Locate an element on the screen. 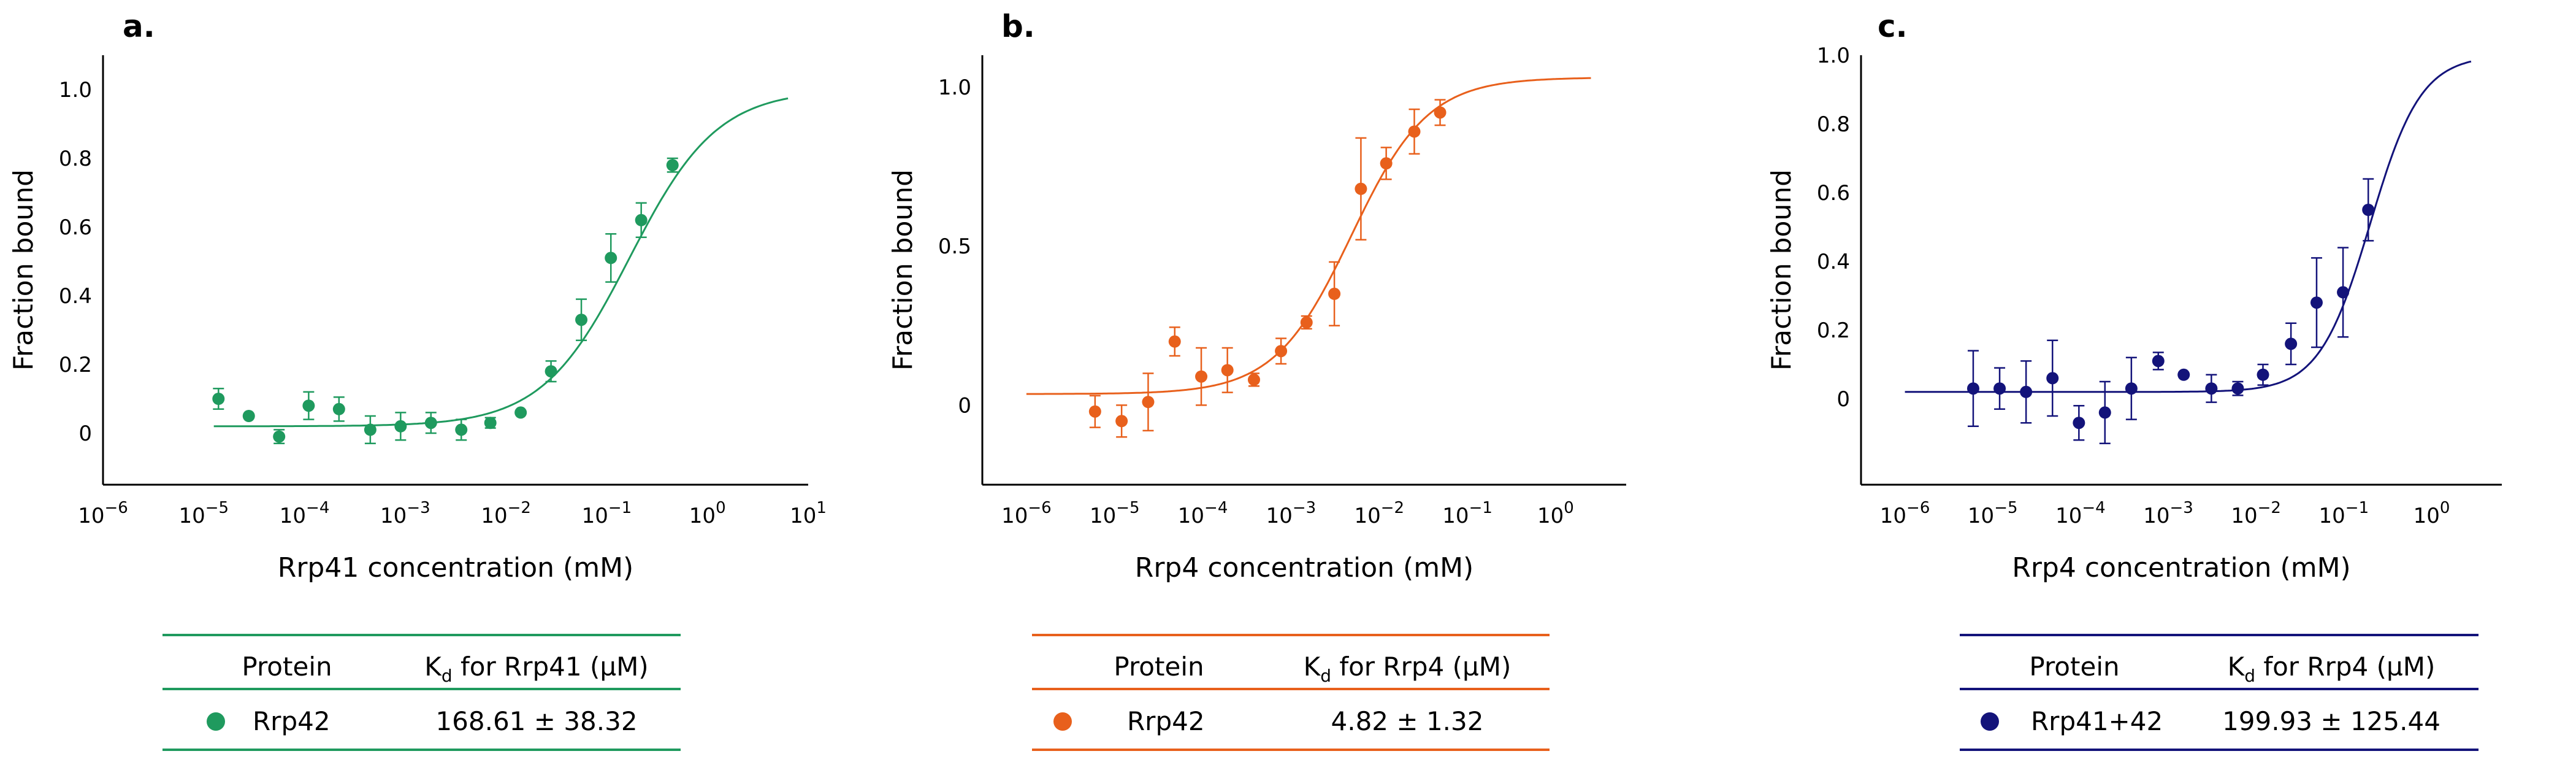 The height and width of the screenshot is (770, 2576). table-header-kd: Kd for Rrp41 (µM) is located at coordinates (536, 669).